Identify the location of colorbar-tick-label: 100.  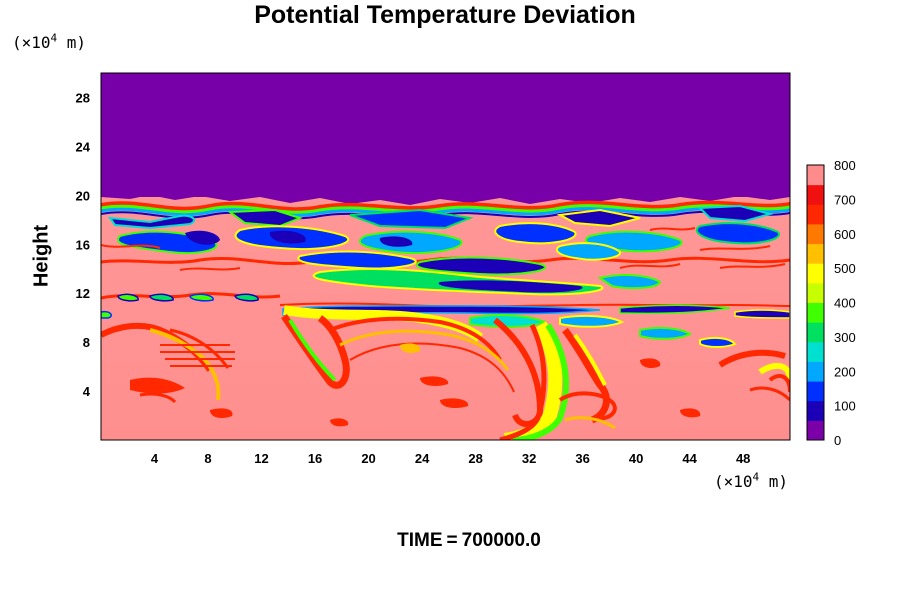
(845, 406).